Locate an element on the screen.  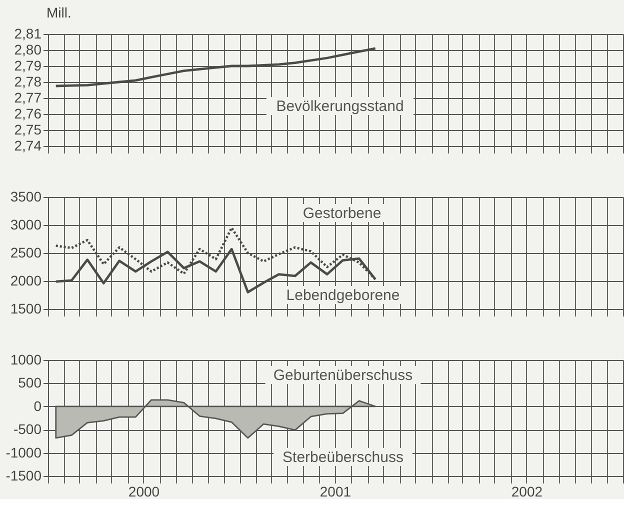
y-tick-label: 2,79 is located at coordinates (28, 66).